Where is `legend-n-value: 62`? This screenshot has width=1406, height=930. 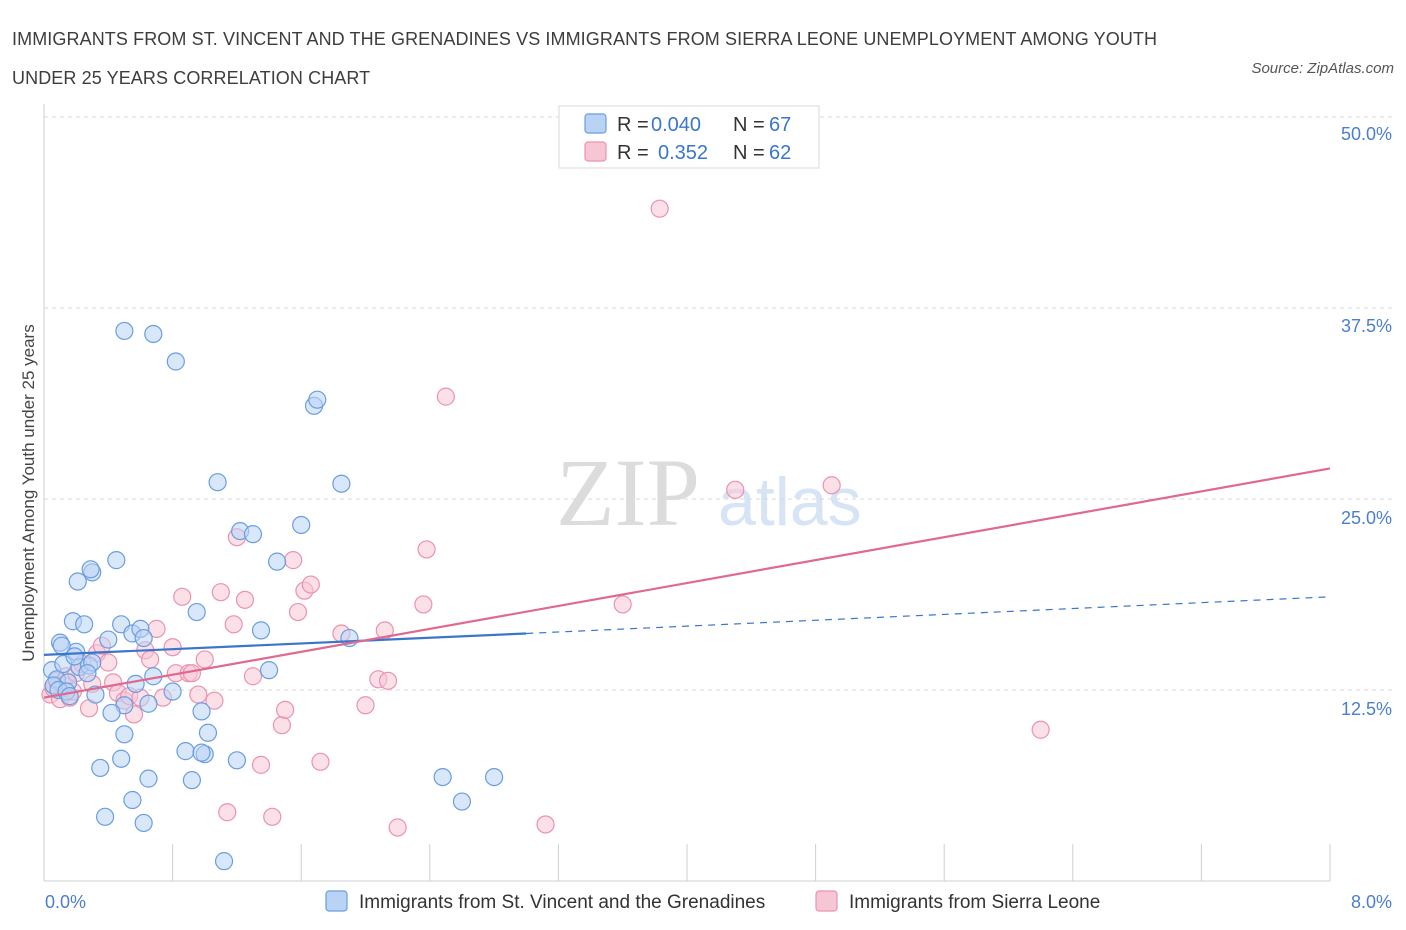 legend-n-value: 62 is located at coordinates (780, 153).